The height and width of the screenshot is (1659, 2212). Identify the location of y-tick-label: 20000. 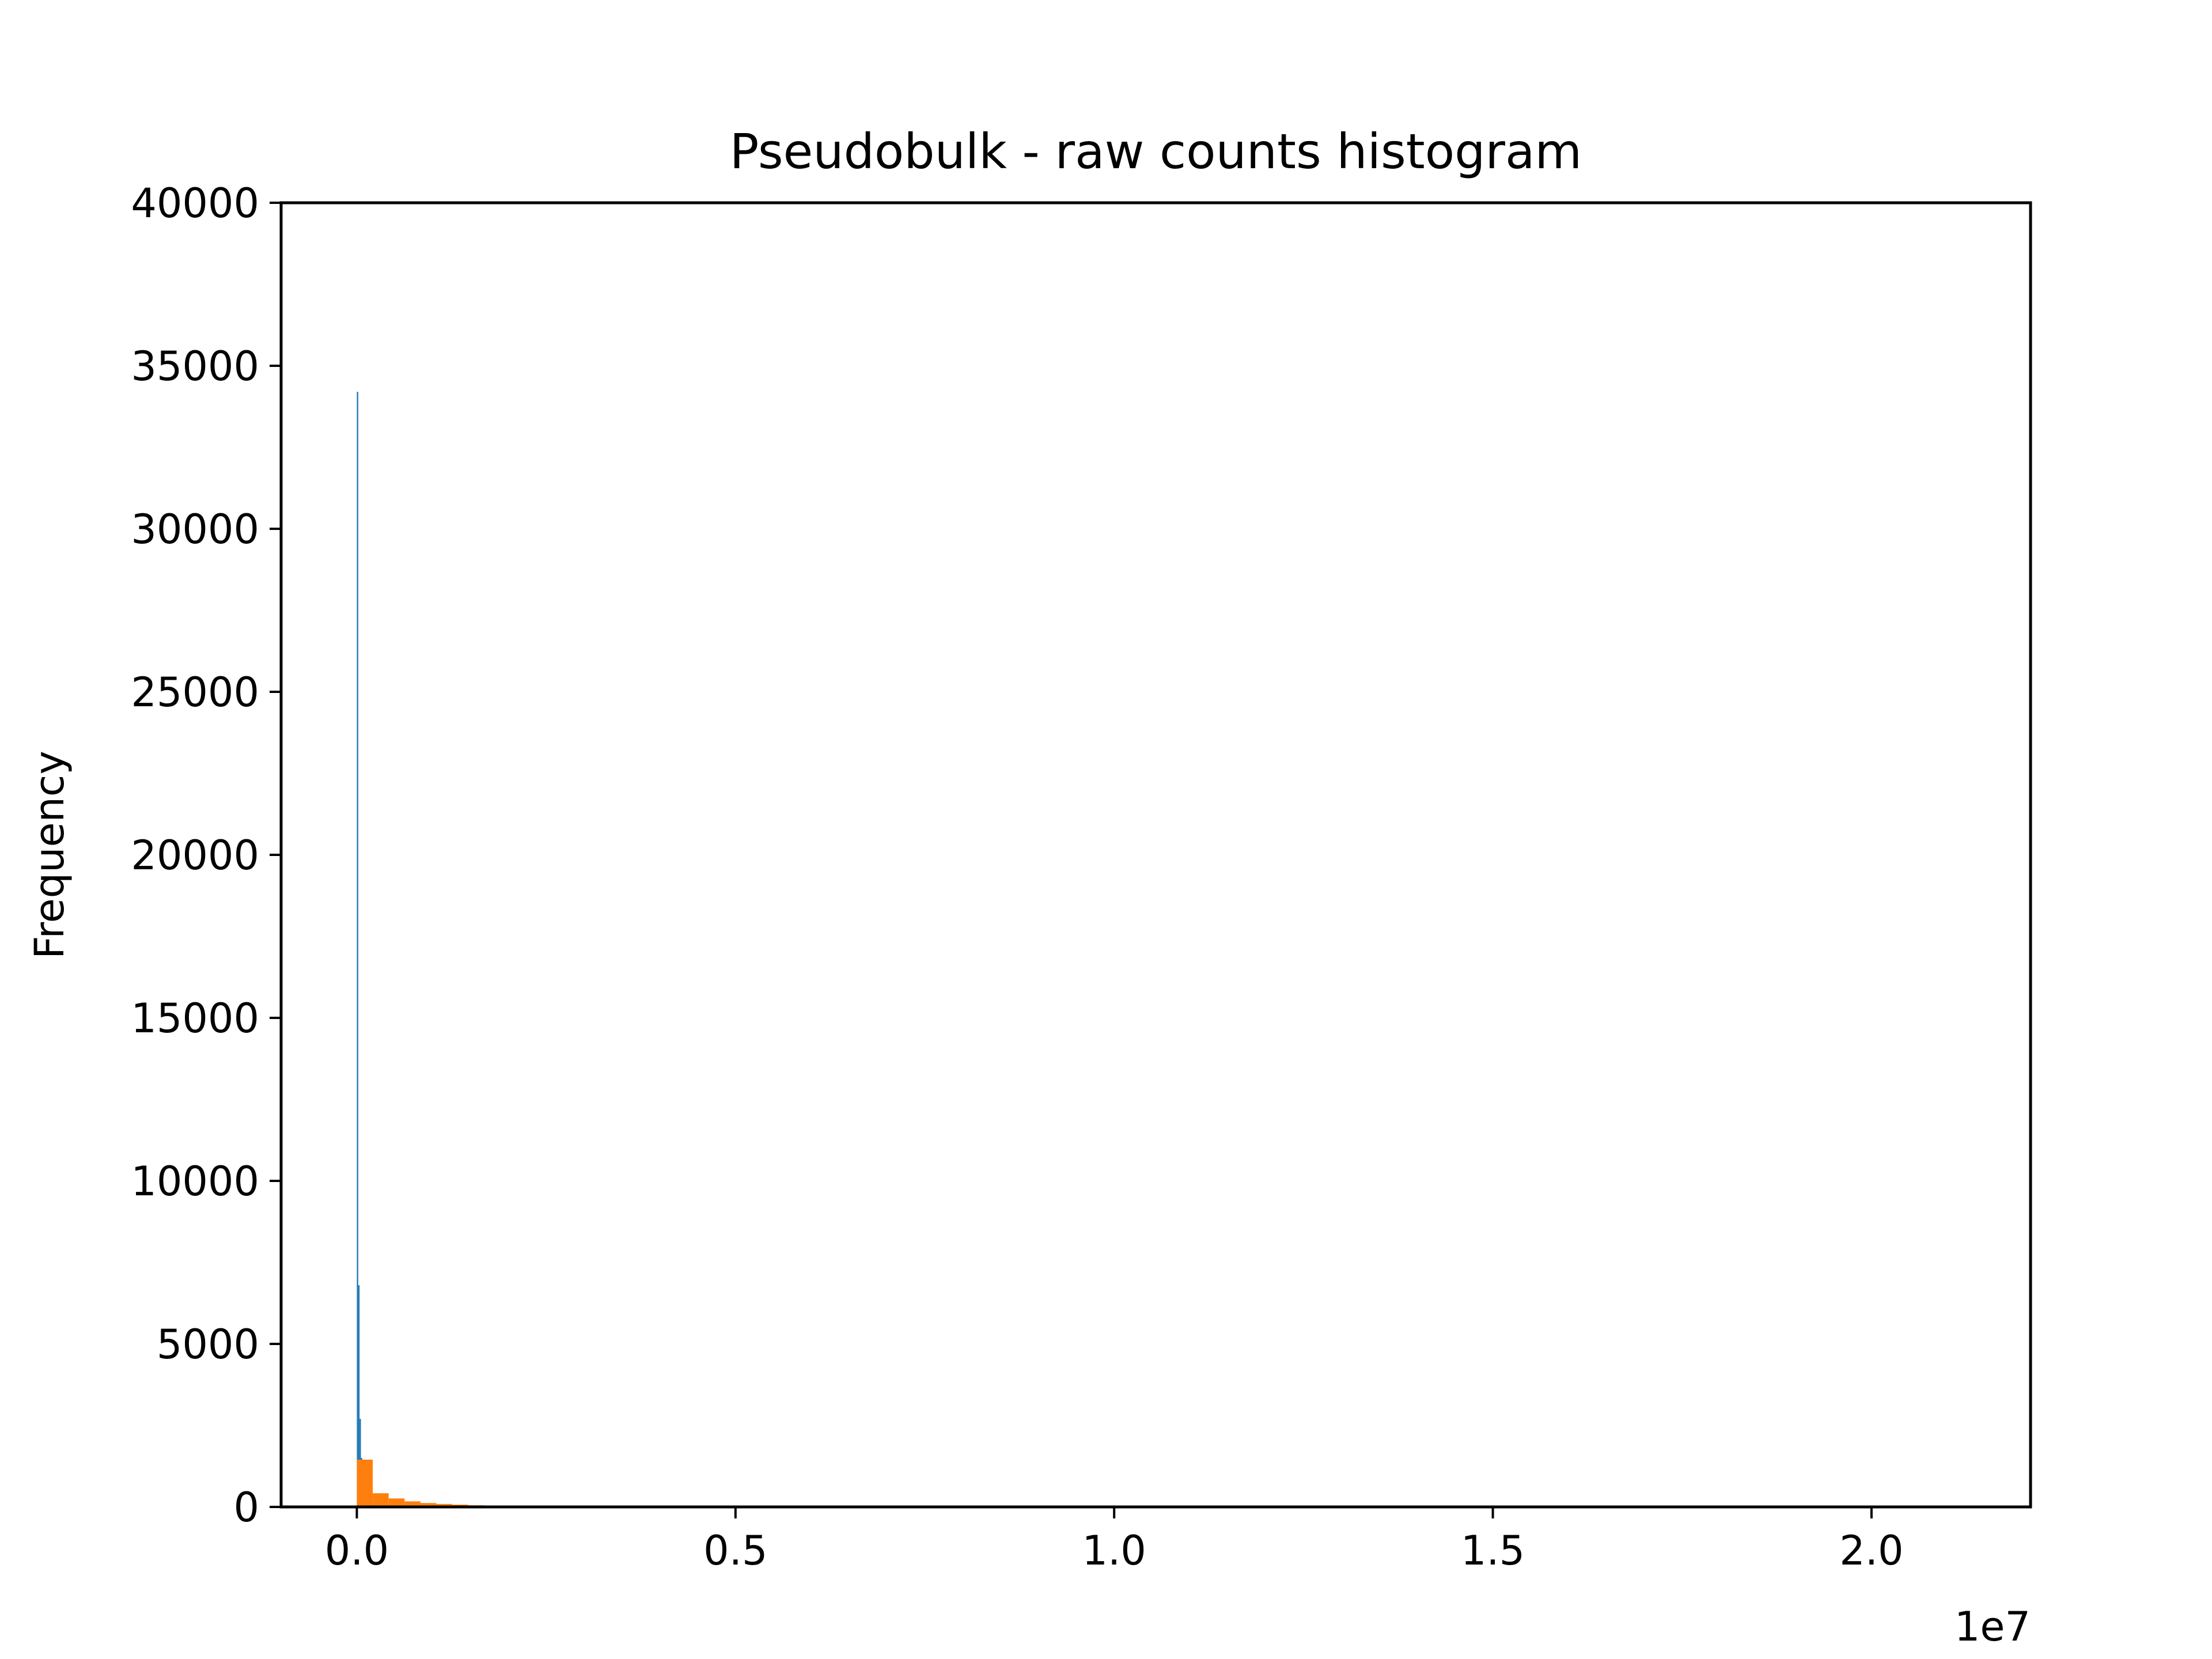
(195, 855).